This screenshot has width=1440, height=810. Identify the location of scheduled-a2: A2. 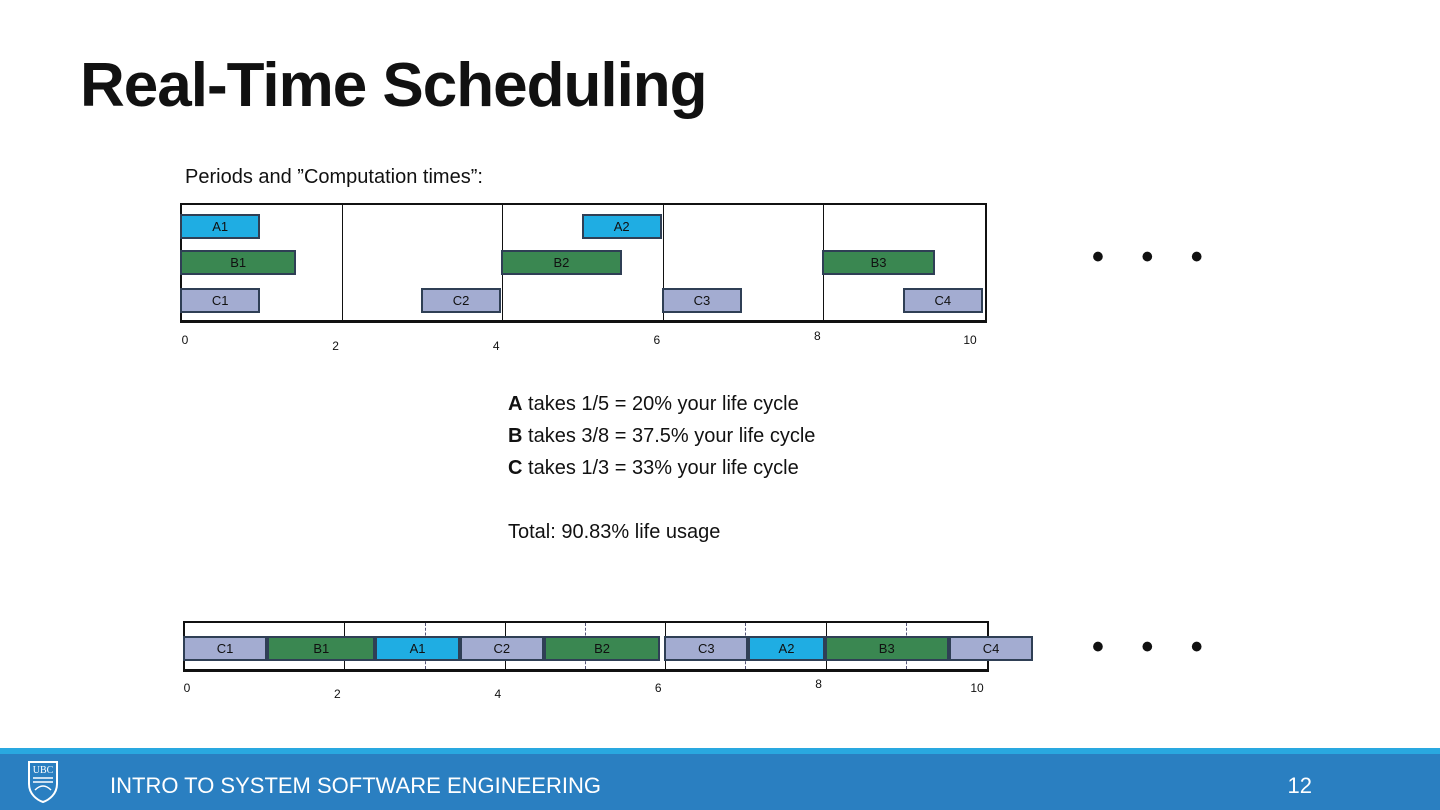
(786, 648).